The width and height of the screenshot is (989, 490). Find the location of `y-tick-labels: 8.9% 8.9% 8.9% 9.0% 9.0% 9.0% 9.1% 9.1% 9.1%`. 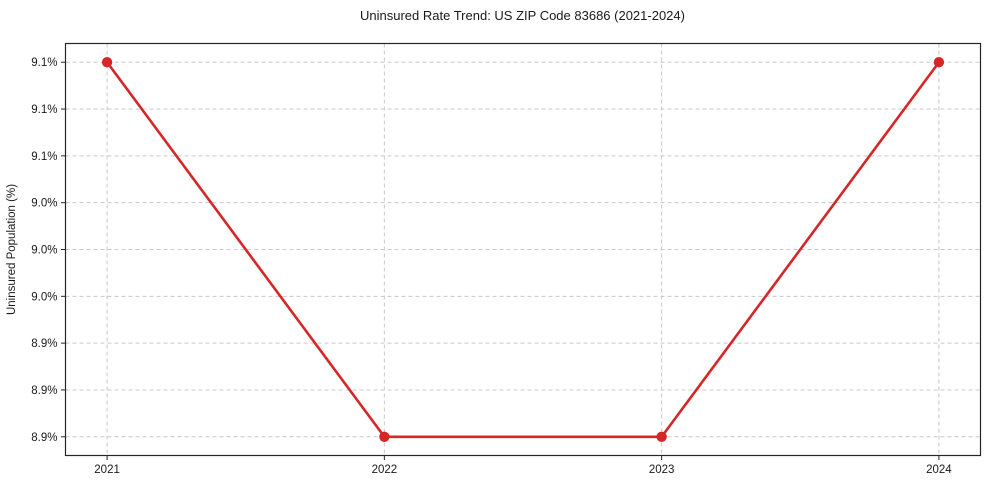

y-tick-labels: 8.9% 8.9% 8.9% 9.0% 9.0% 9.0% 9.1% 9.1% 9.1% is located at coordinates (44, 250).